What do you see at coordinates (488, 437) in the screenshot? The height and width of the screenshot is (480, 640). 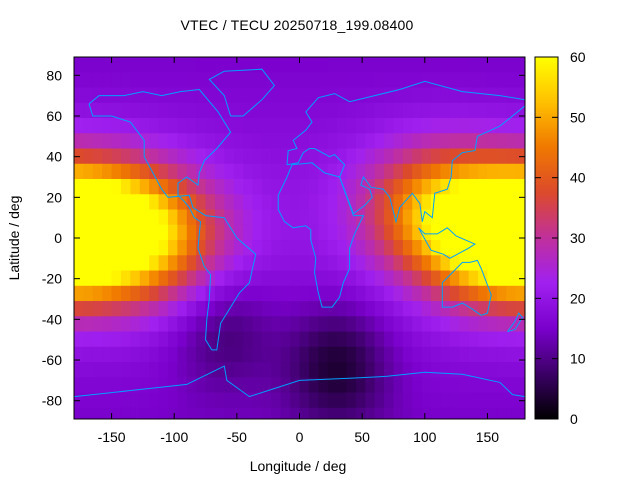 I see `x-tick-label: 150` at bounding box center [488, 437].